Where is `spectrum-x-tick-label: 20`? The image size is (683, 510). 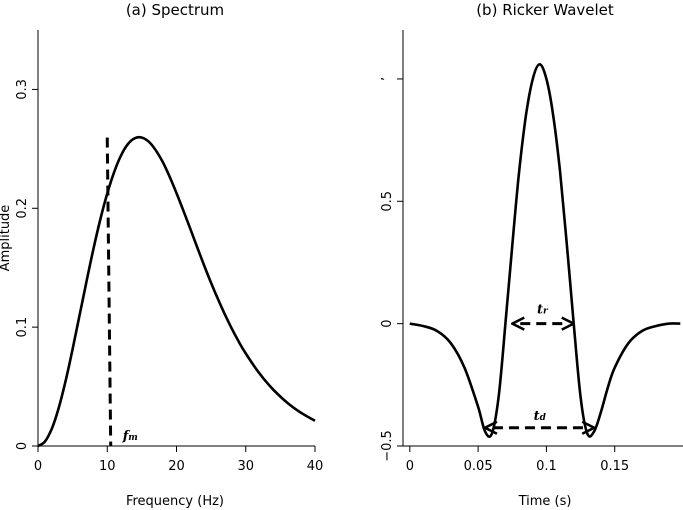
spectrum-x-tick-label: 20 is located at coordinates (176, 466).